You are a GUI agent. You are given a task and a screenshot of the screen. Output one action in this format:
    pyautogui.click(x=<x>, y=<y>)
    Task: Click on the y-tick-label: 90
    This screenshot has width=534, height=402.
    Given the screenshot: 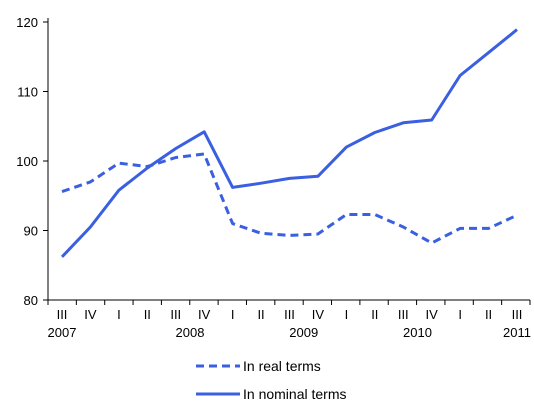 What is the action you would take?
    pyautogui.click(x=31, y=231)
    